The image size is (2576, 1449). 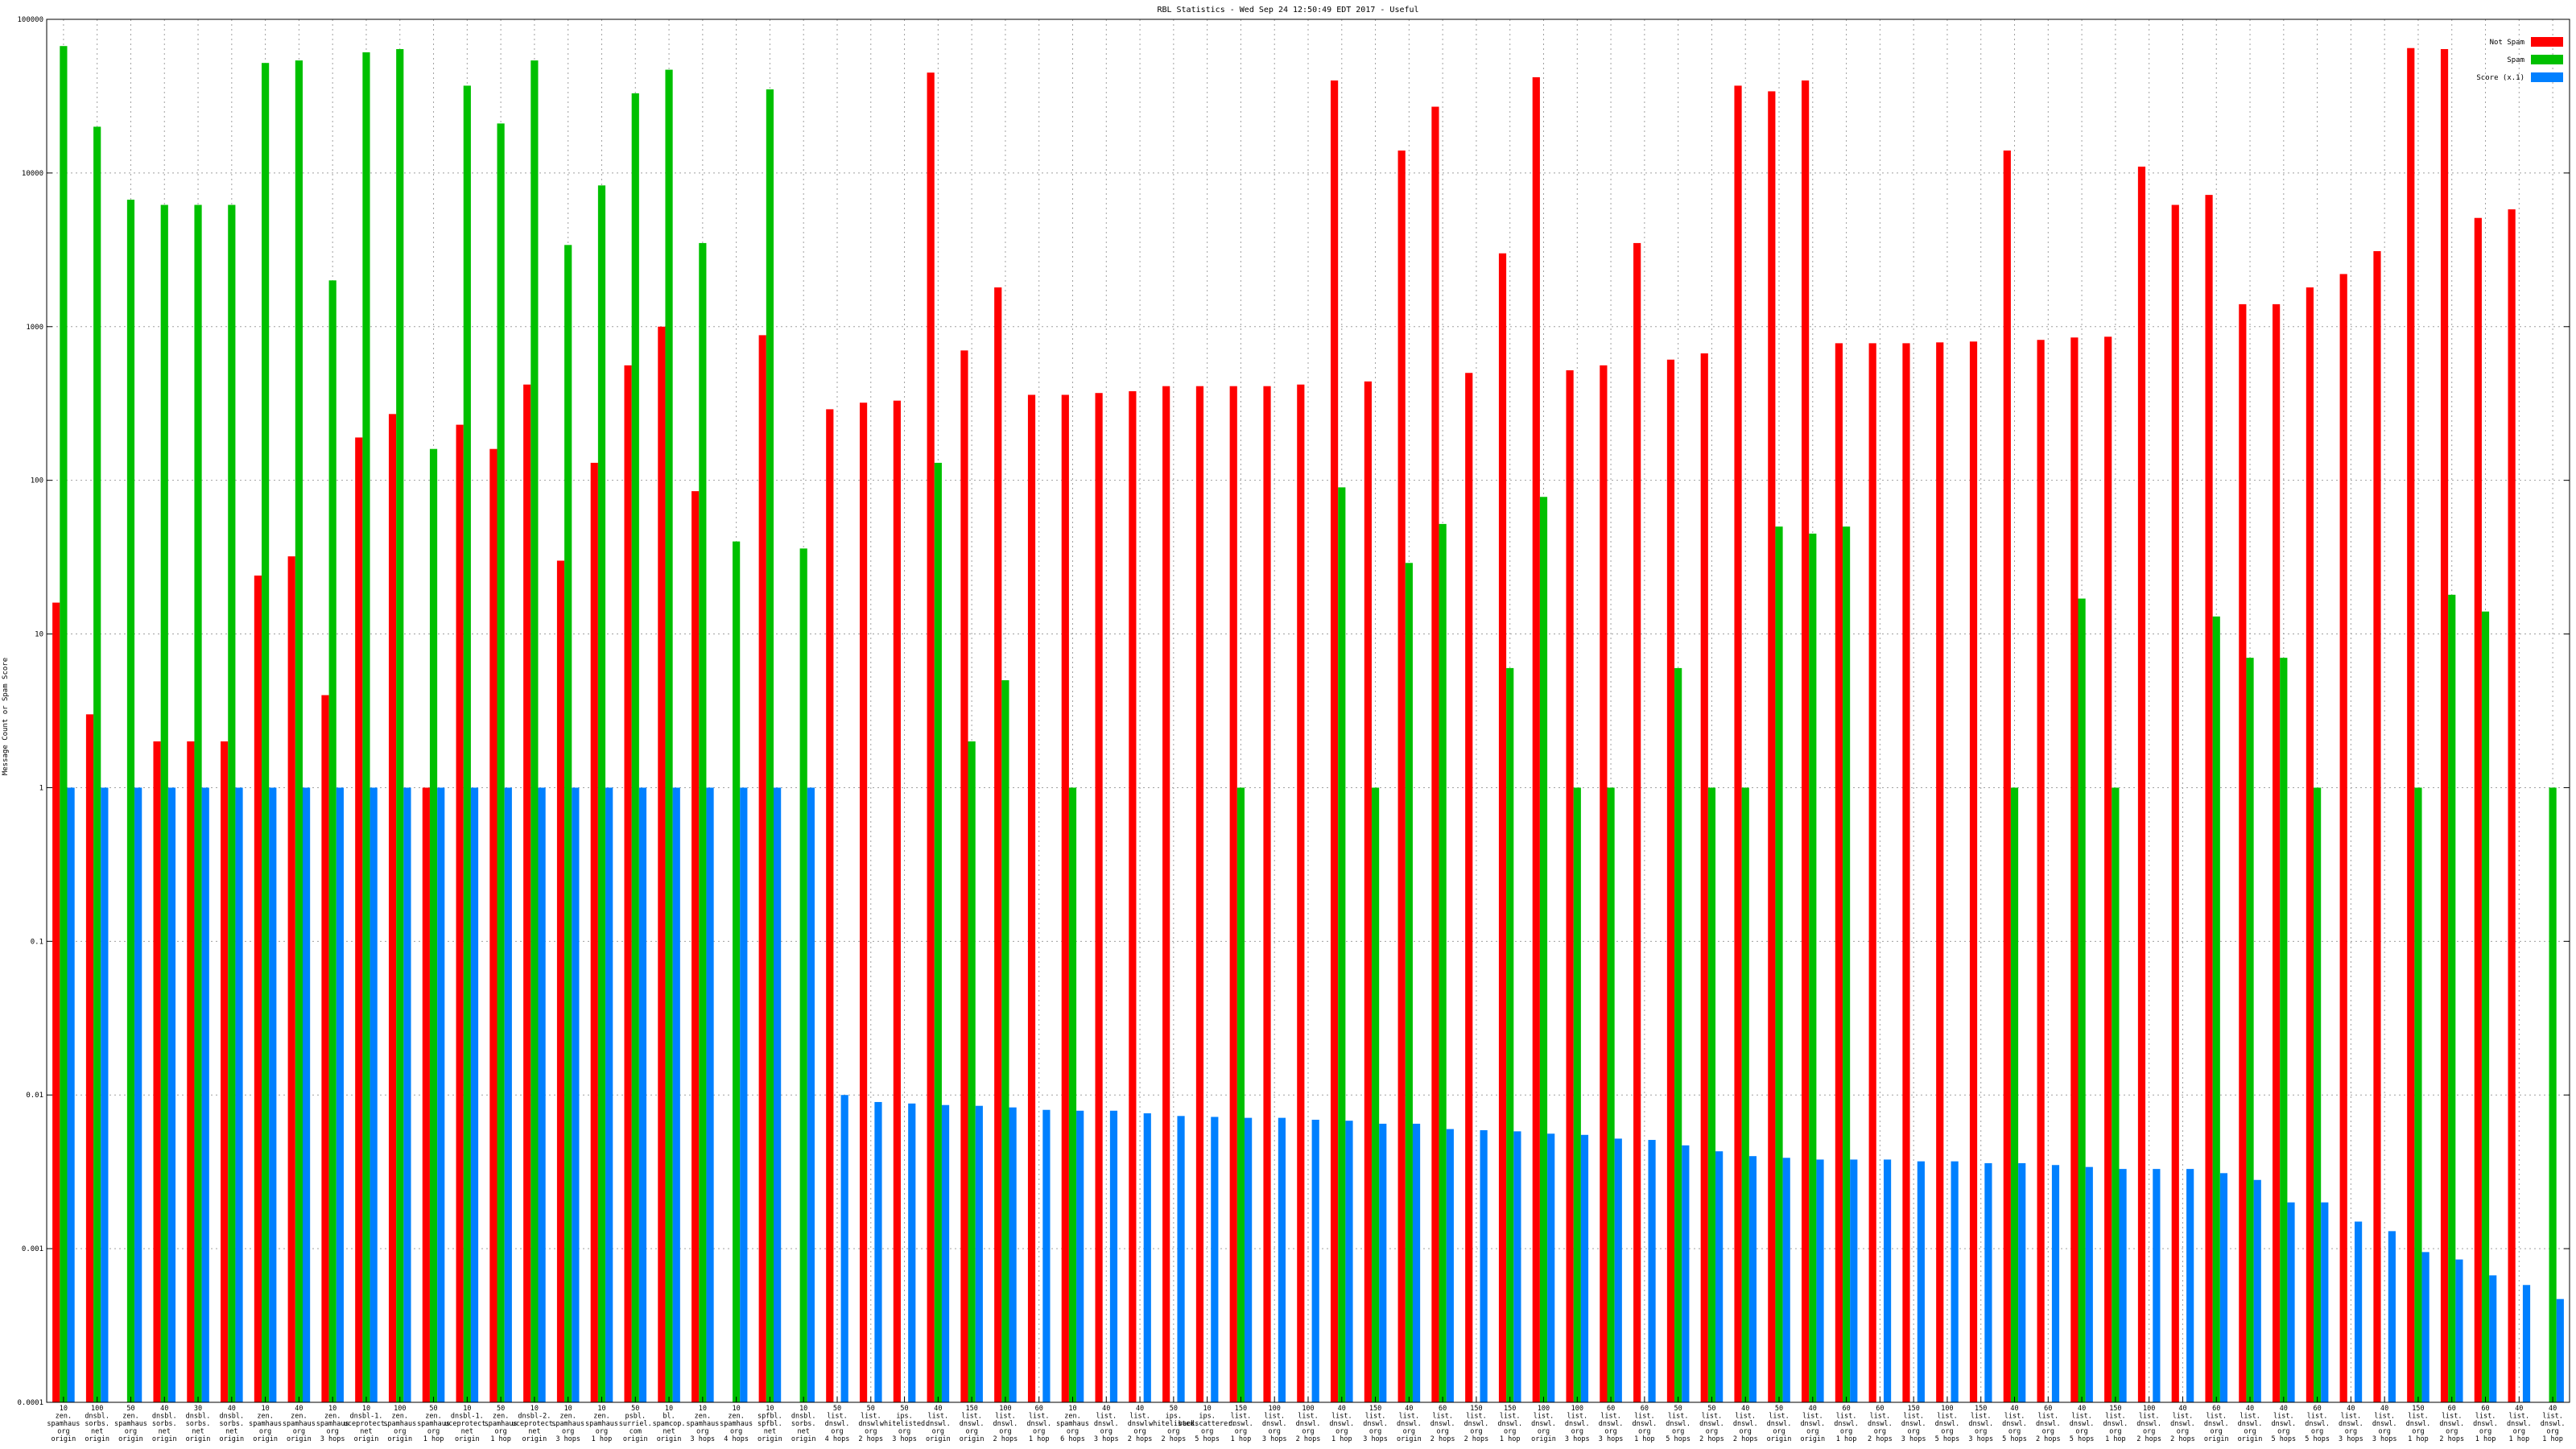 What do you see at coordinates (1577, 1424) in the screenshot?
I see `x-category-label: 100 list. dnswl. org 3 hops` at bounding box center [1577, 1424].